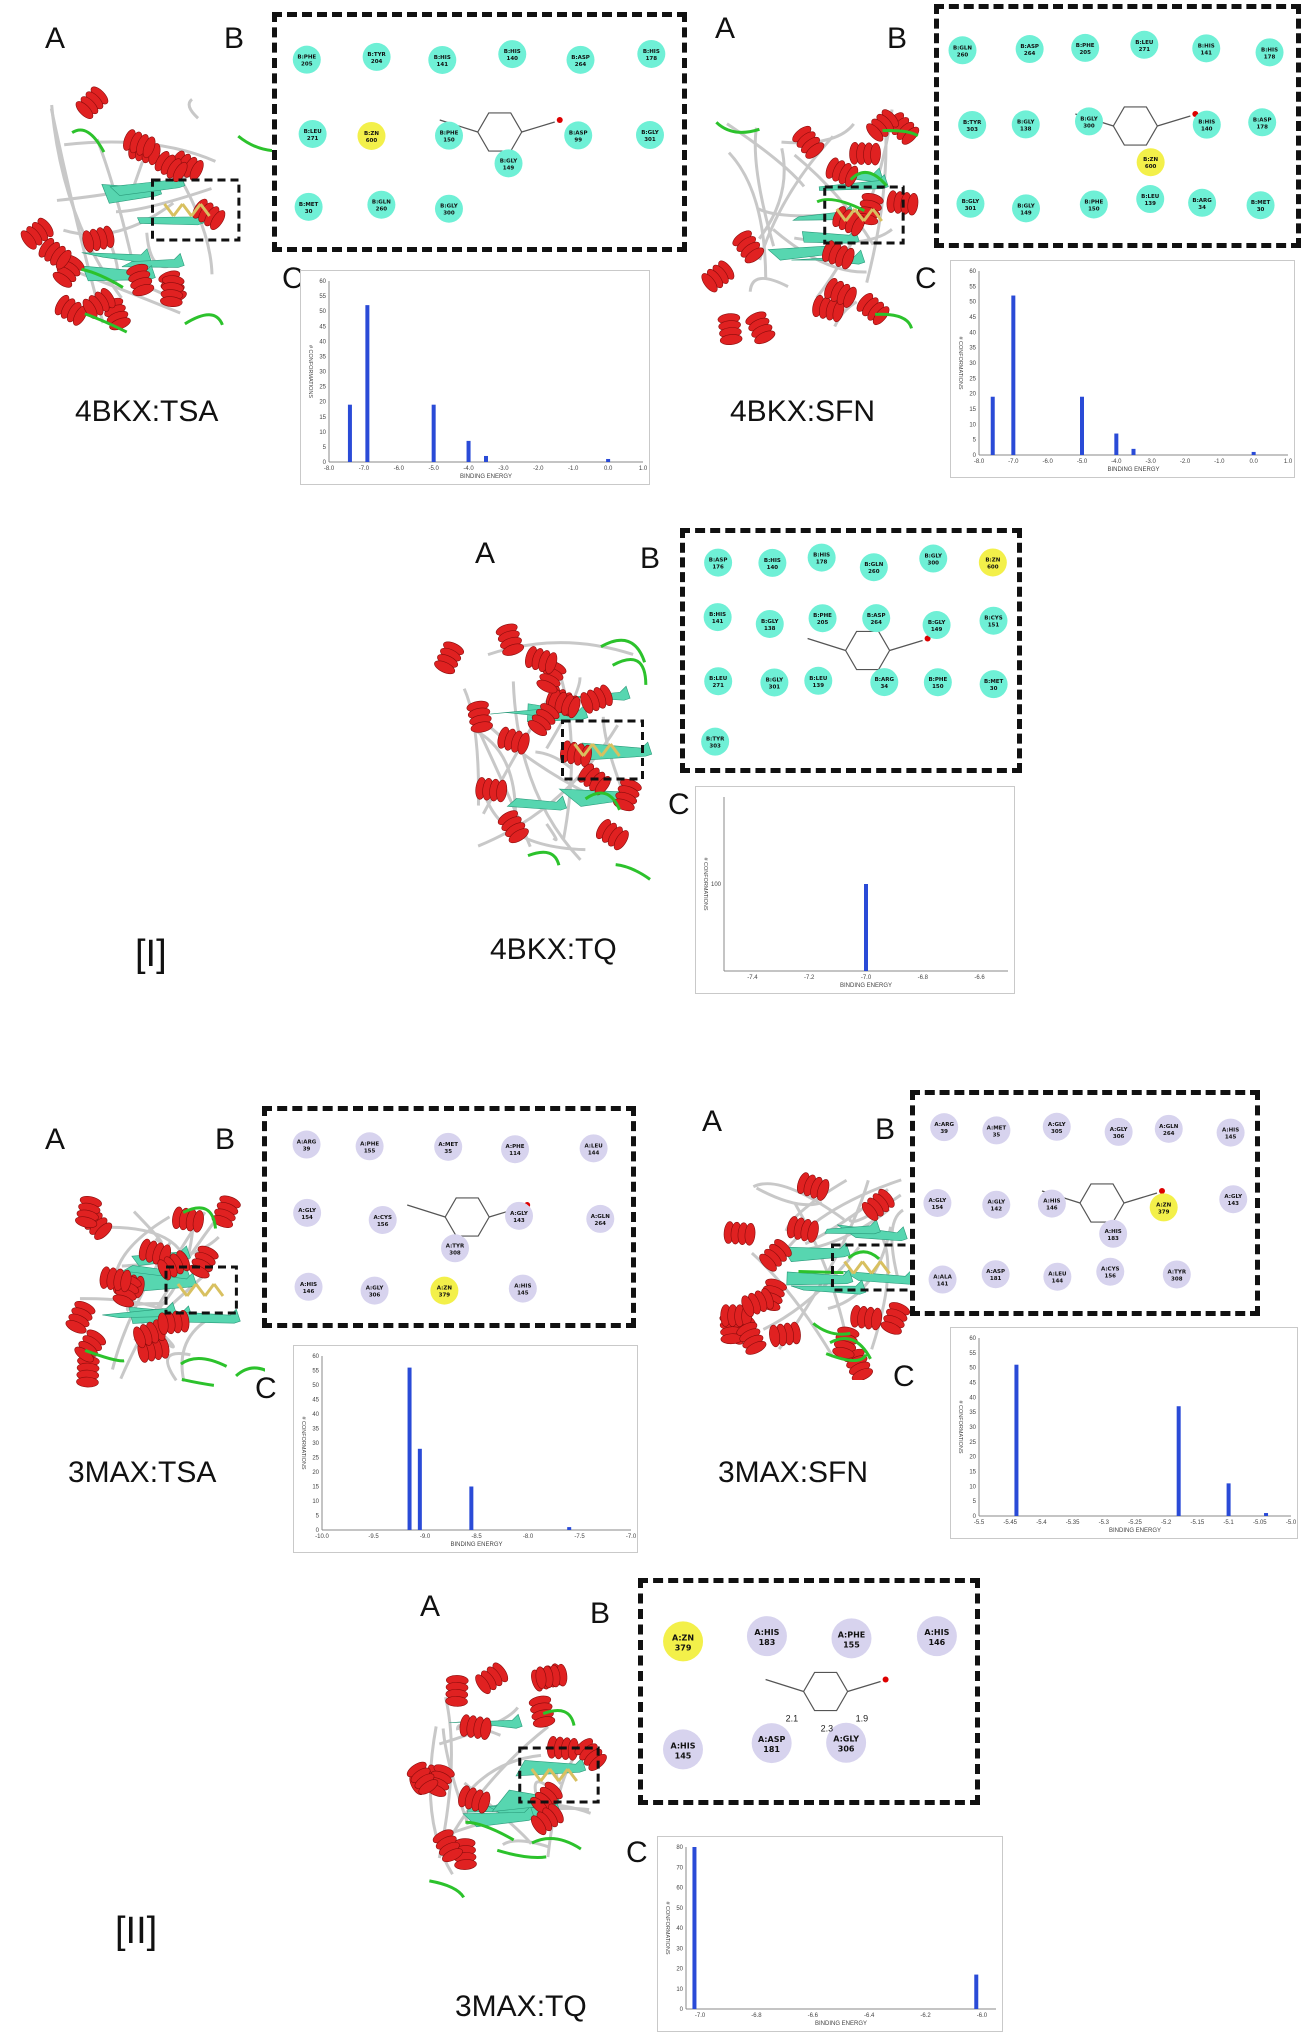 The image size is (1305, 2037). What do you see at coordinates (885, 1129) in the screenshot?
I see `panel-letter-b: B` at bounding box center [885, 1129].